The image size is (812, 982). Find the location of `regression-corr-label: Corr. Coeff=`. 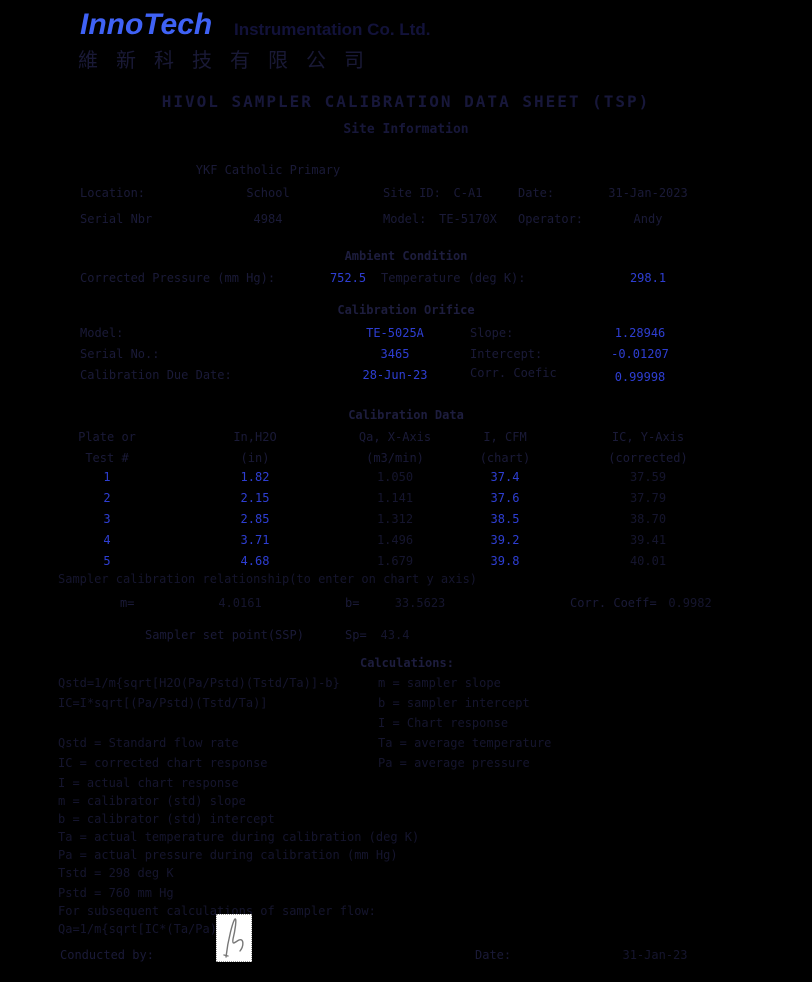

regression-corr-label: Corr. Coeff= is located at coordinates (613, 603).